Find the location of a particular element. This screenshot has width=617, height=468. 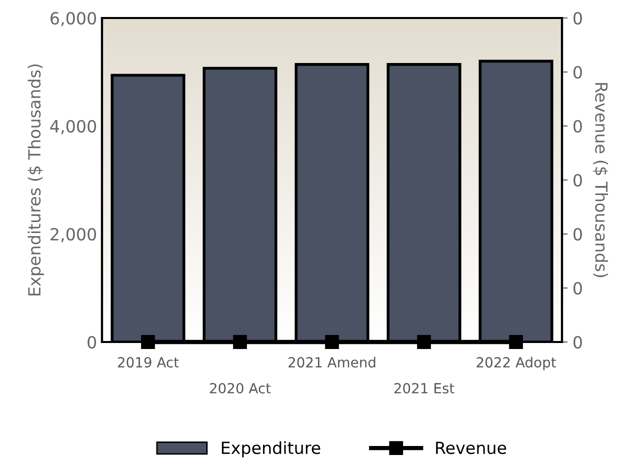

legend-label: Expenditure is located at coordinates (271, 449).